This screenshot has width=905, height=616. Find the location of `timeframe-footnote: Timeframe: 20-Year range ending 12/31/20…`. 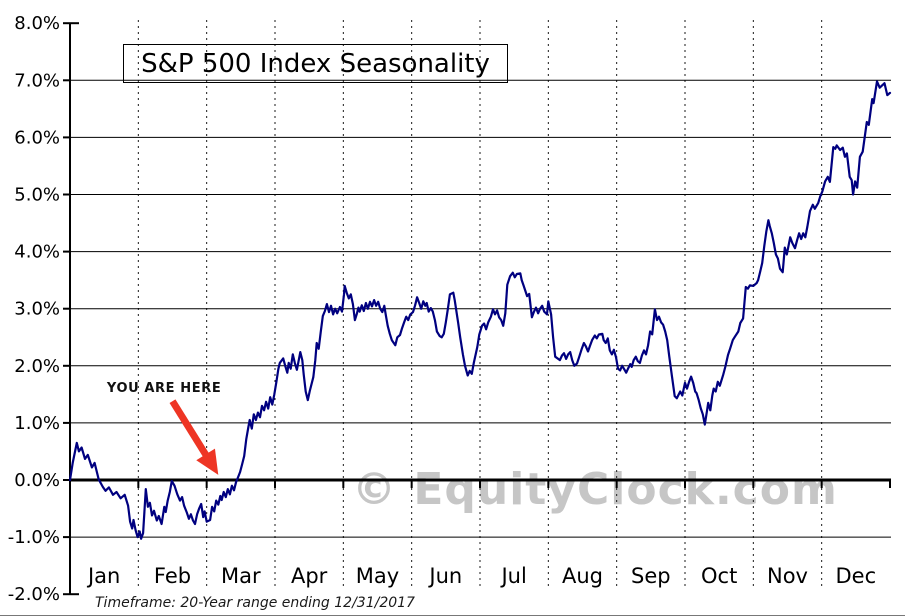

timeframe-footnote: Timeframe: 20-Year range ending 12/31/20… is located at coordinates (255, 603).